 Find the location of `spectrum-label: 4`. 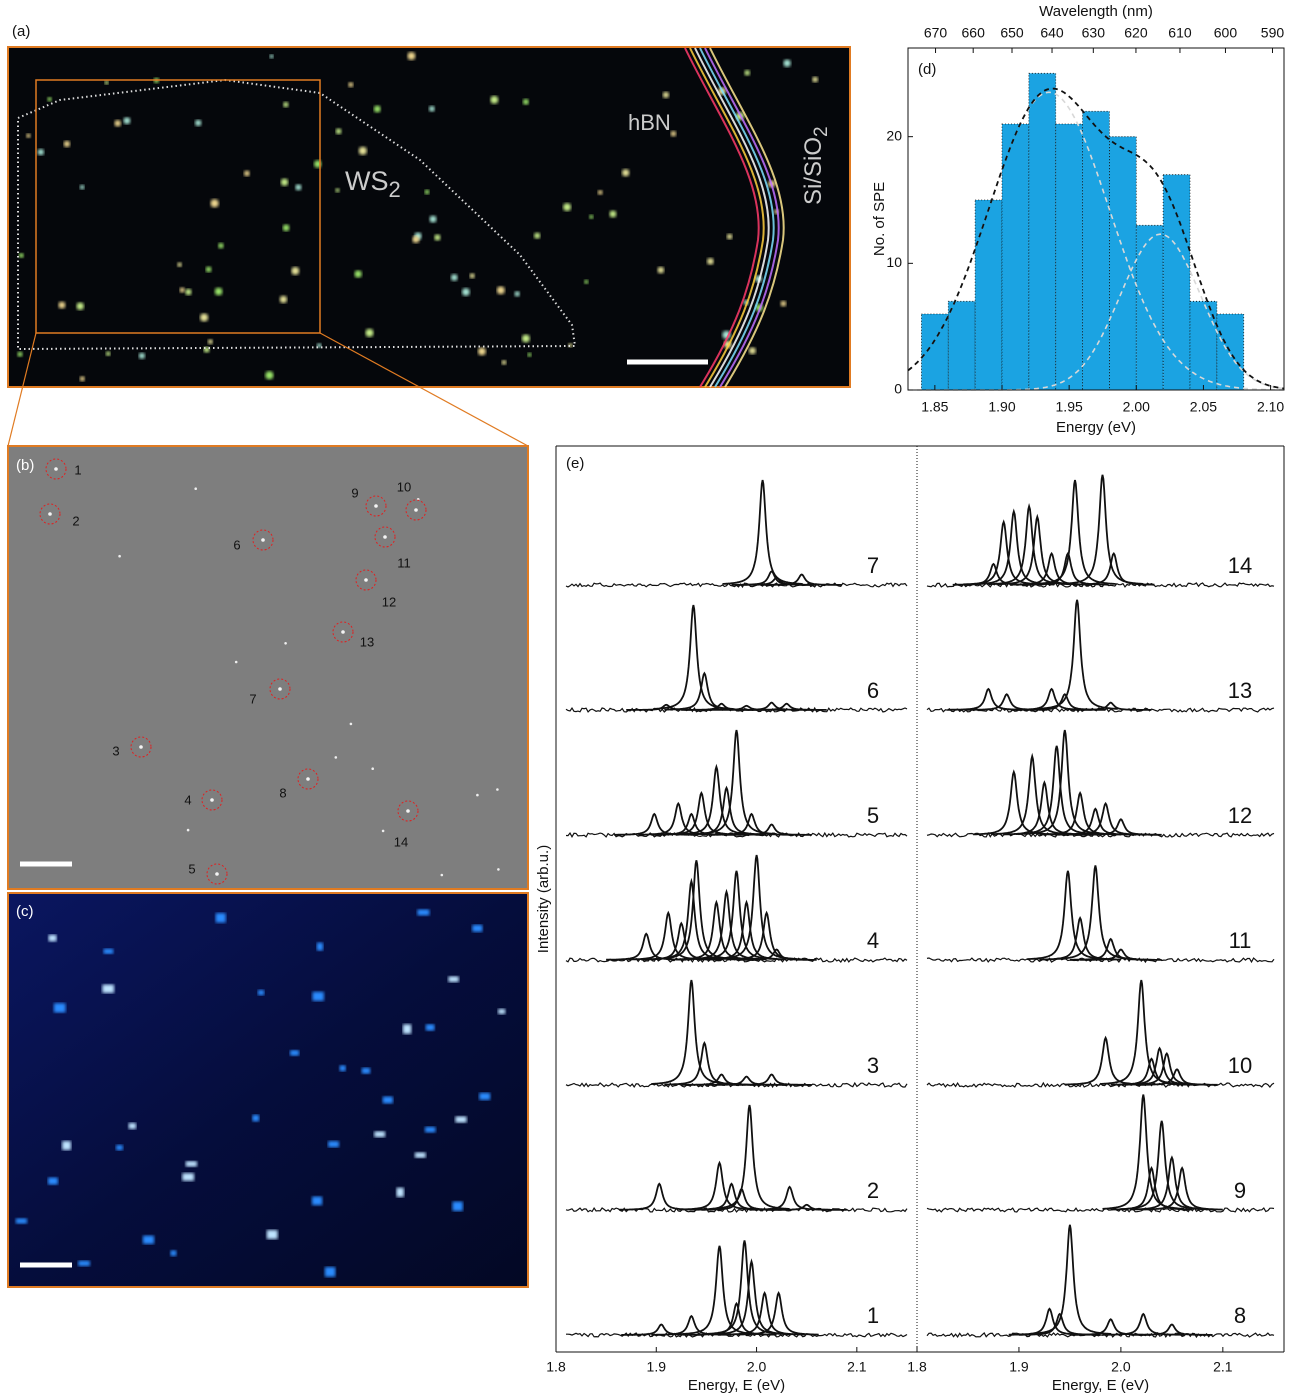

spectrum-label: 4 is located at coordinates (873, 940).